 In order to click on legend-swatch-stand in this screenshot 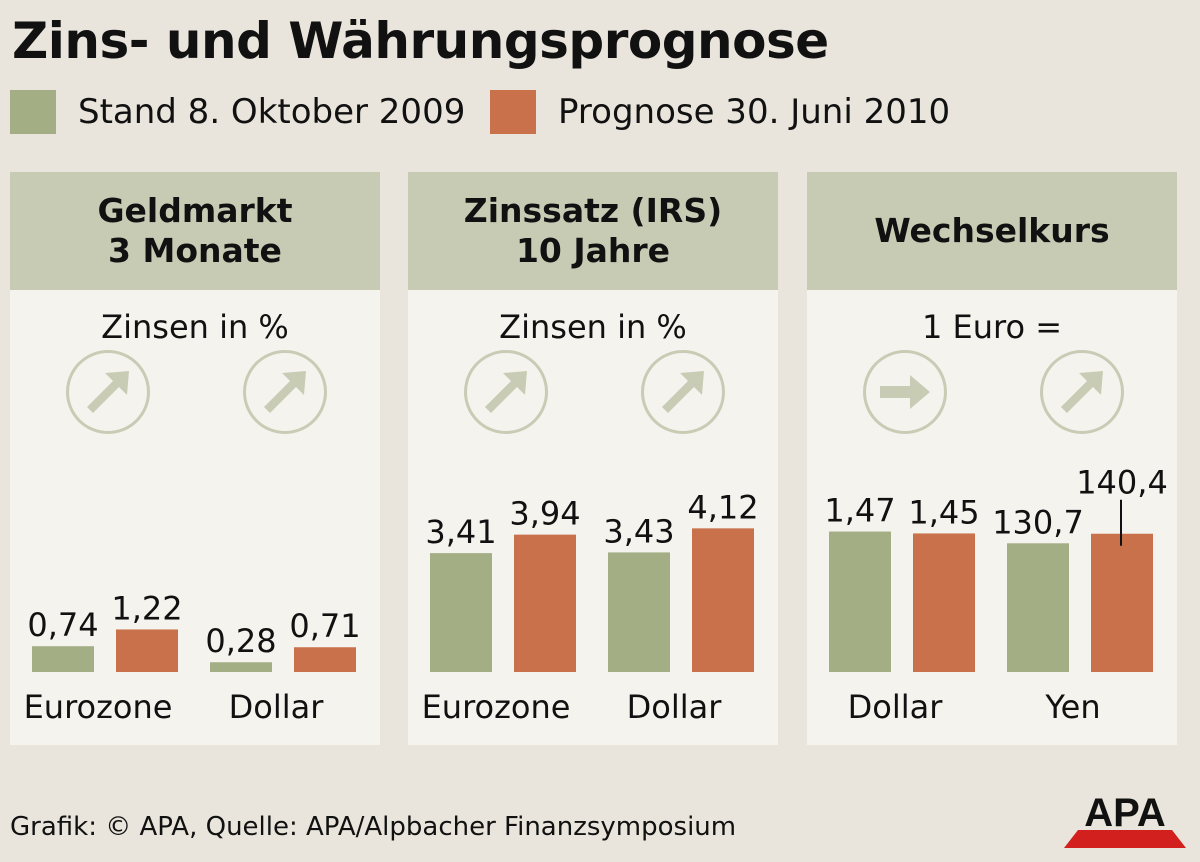, I will do `click(33, 112)`.